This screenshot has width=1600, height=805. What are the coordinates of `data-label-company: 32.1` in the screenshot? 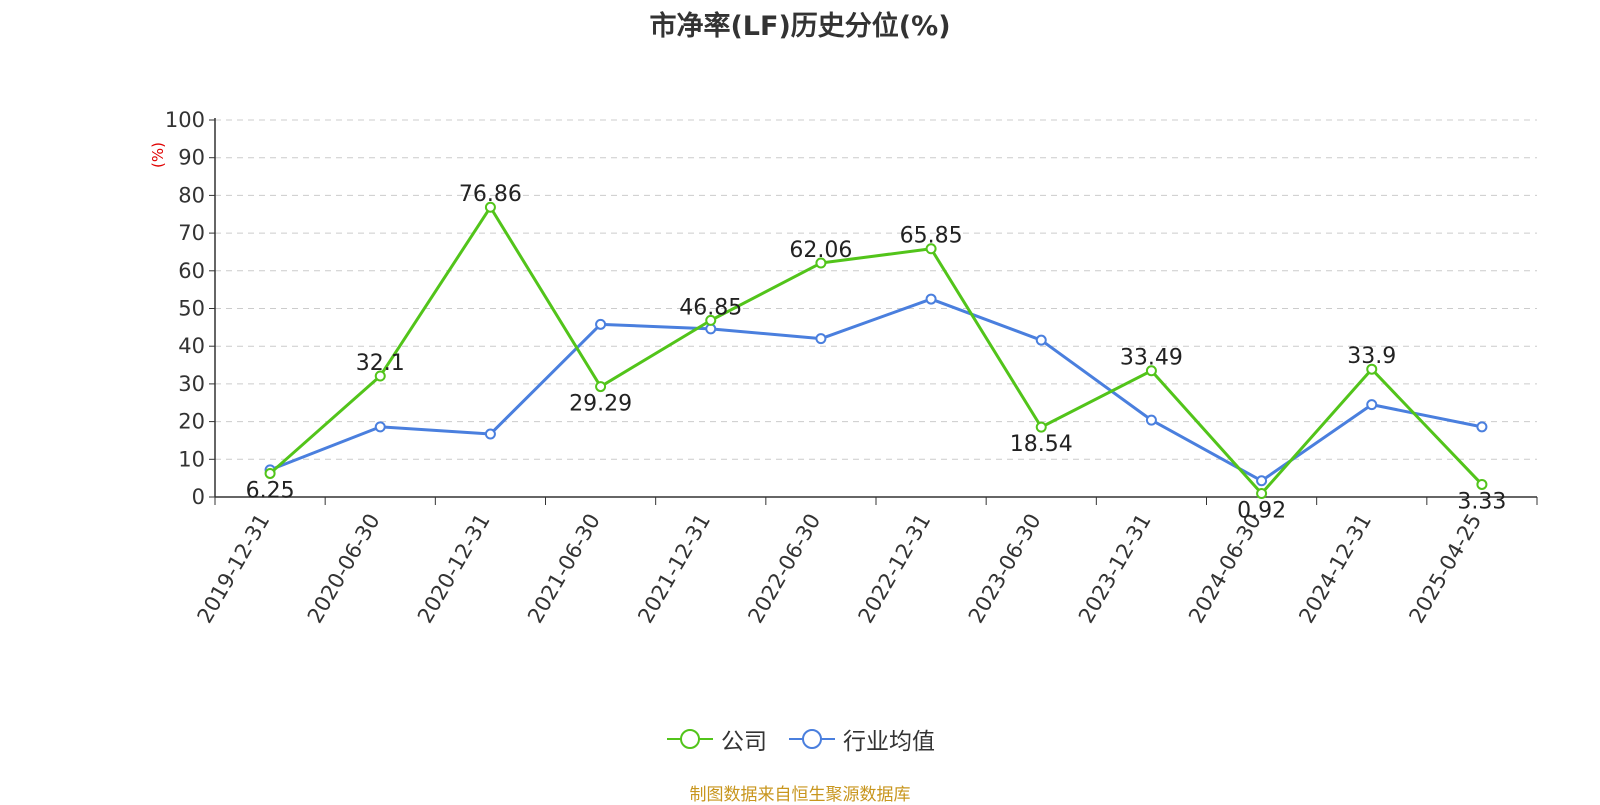 It's located at (380, 363).